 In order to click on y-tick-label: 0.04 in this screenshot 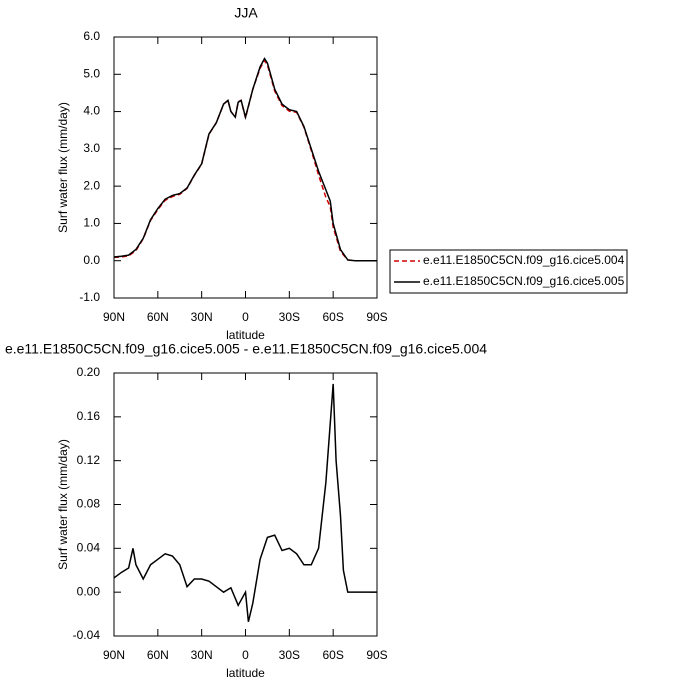, I will do `click(89, 548)`.